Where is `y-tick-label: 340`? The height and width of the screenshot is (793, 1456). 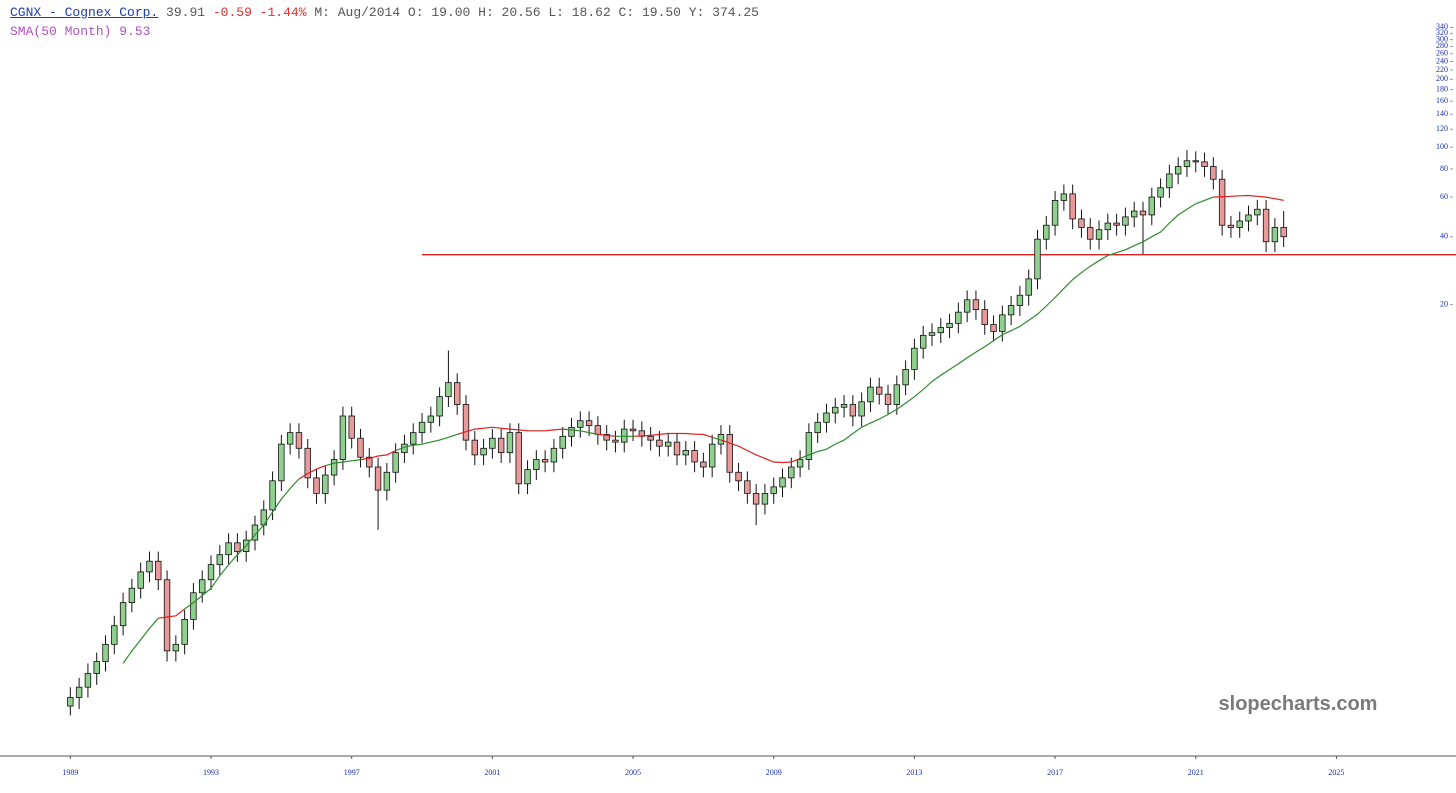 y-tick-label: 340 is located at coordinates (1442, 26).